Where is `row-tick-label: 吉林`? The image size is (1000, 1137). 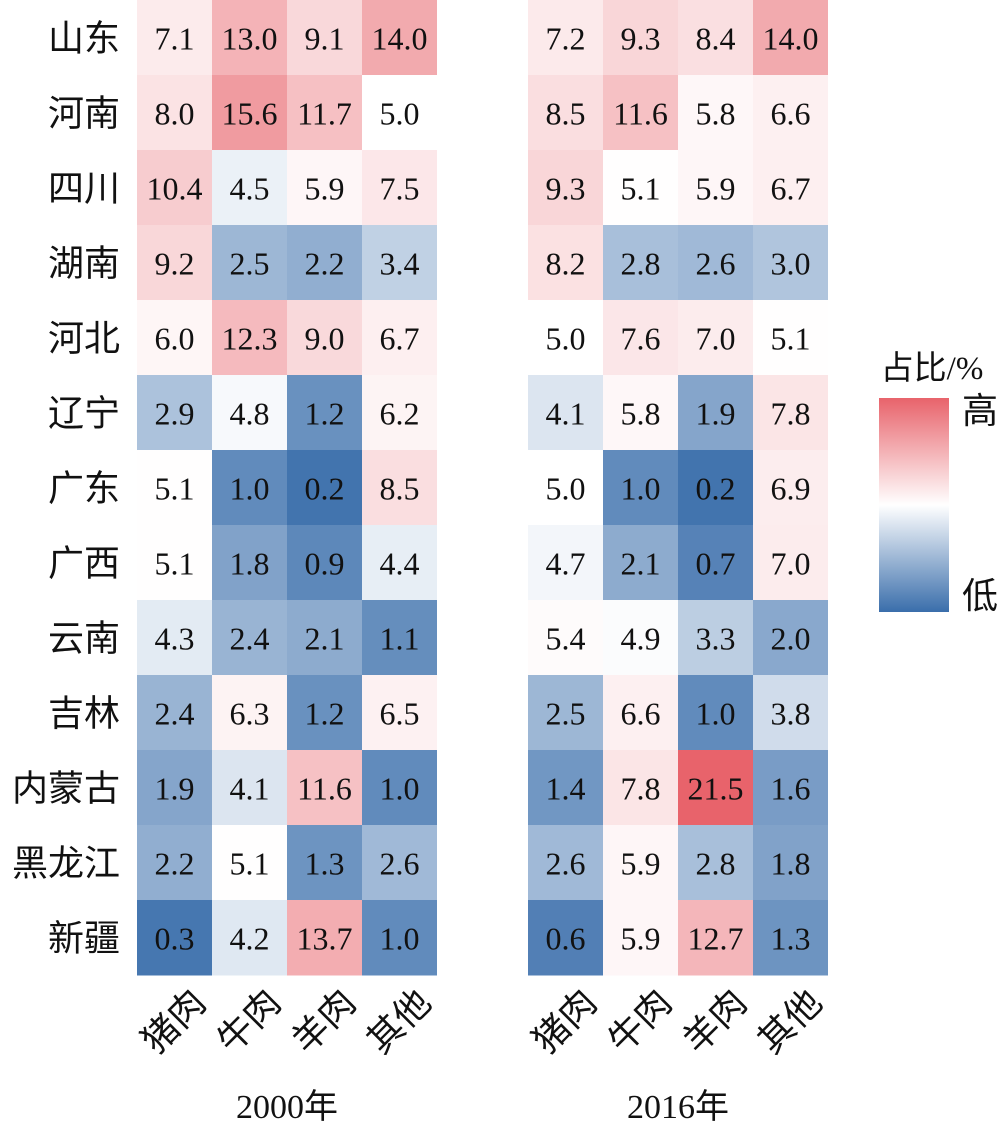
row-tick-label: 吉林 is located at coordinates (84, 714).